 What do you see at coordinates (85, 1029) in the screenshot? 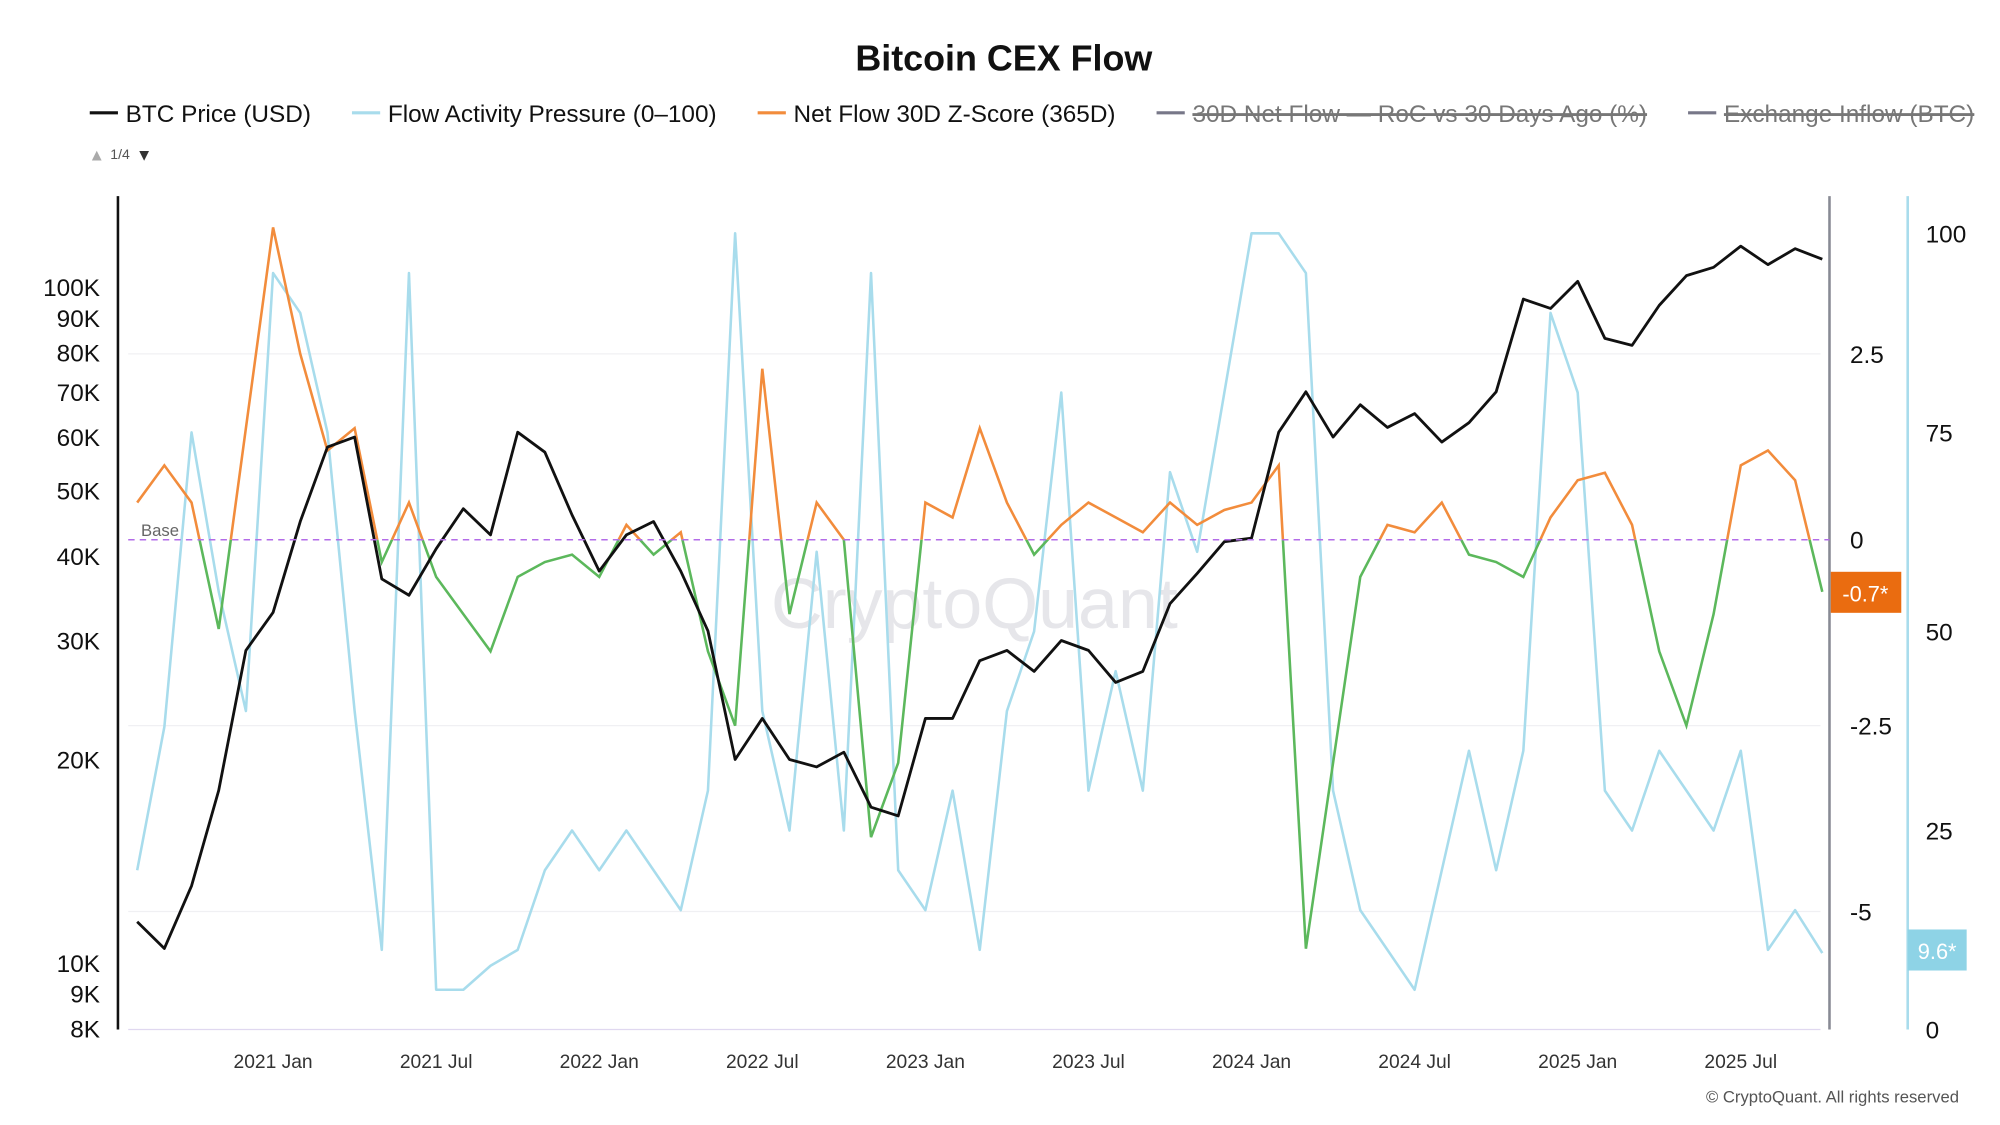
I see `price-tick-label: 8K` at bounding box center [85, 1029].